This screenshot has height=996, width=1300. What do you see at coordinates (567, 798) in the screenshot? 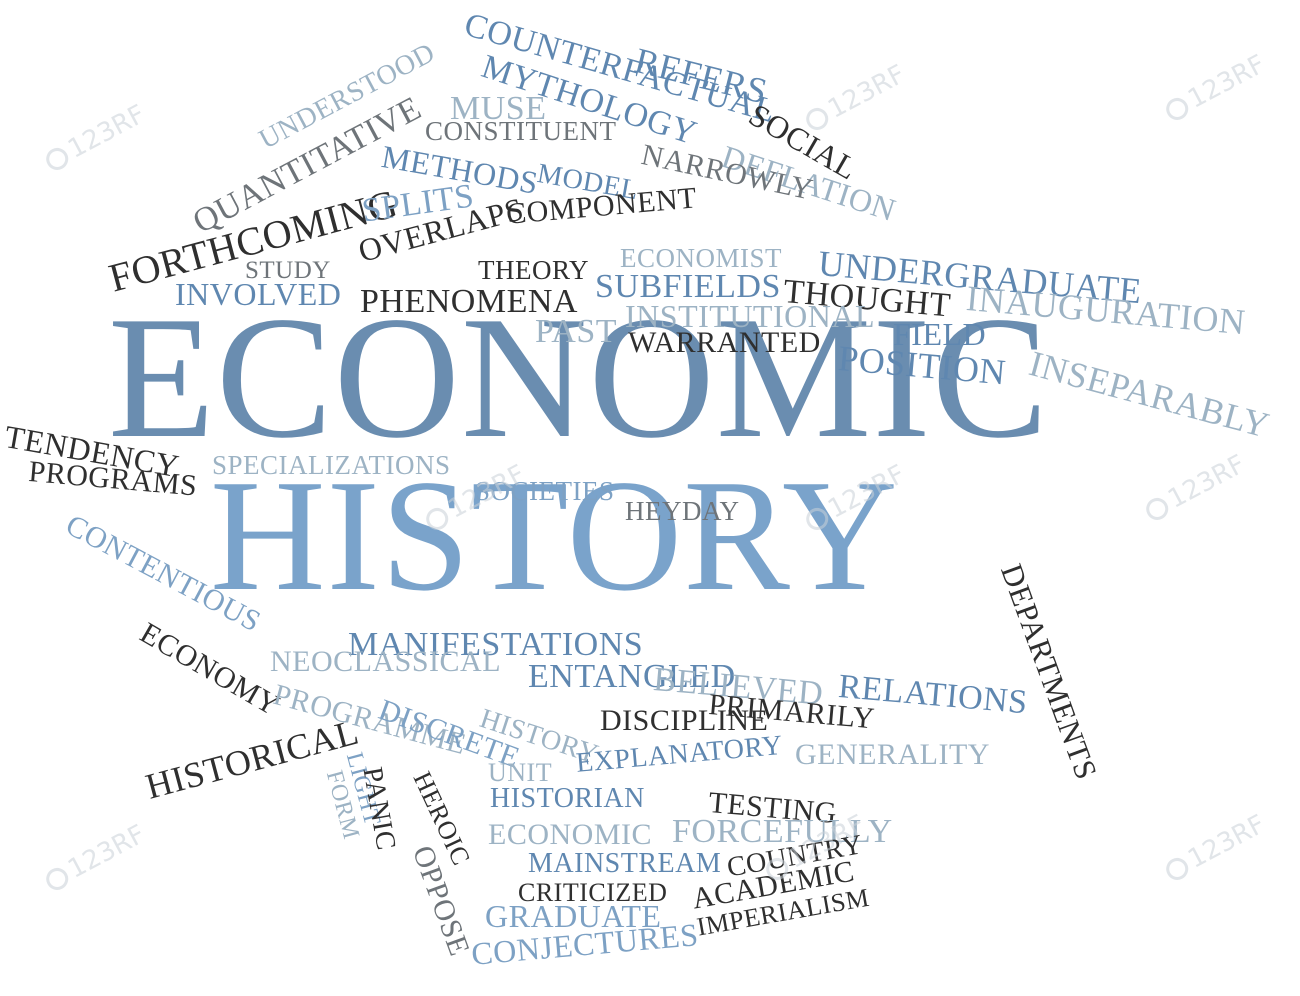
I see `cloud-word: HISTORIAN` at bounding box center [567, 798].